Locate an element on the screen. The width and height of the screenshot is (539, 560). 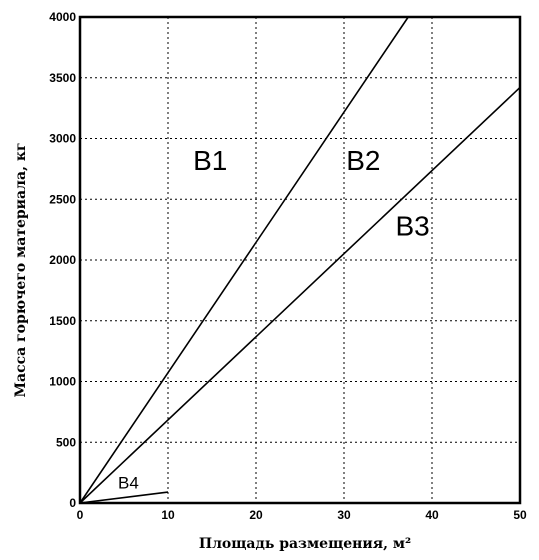
x-tick-label: 0 is located at coordinates (80, 515).